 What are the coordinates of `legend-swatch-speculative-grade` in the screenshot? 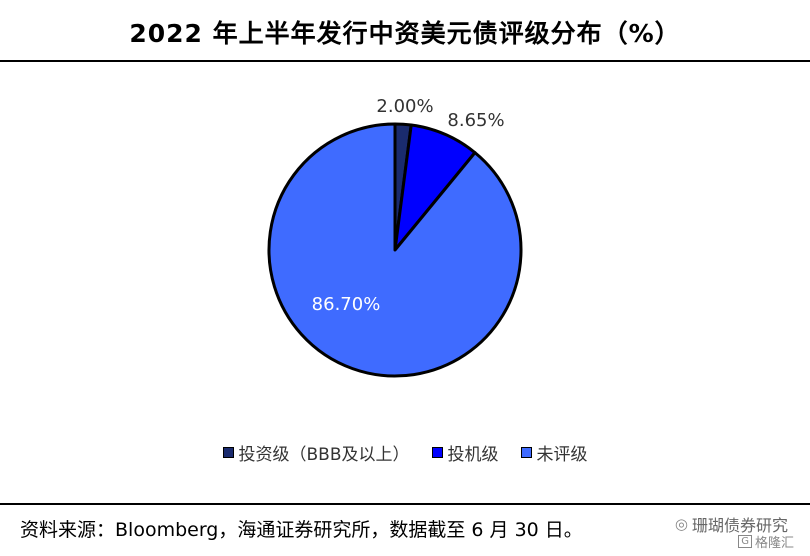 It's located at (437, 452).